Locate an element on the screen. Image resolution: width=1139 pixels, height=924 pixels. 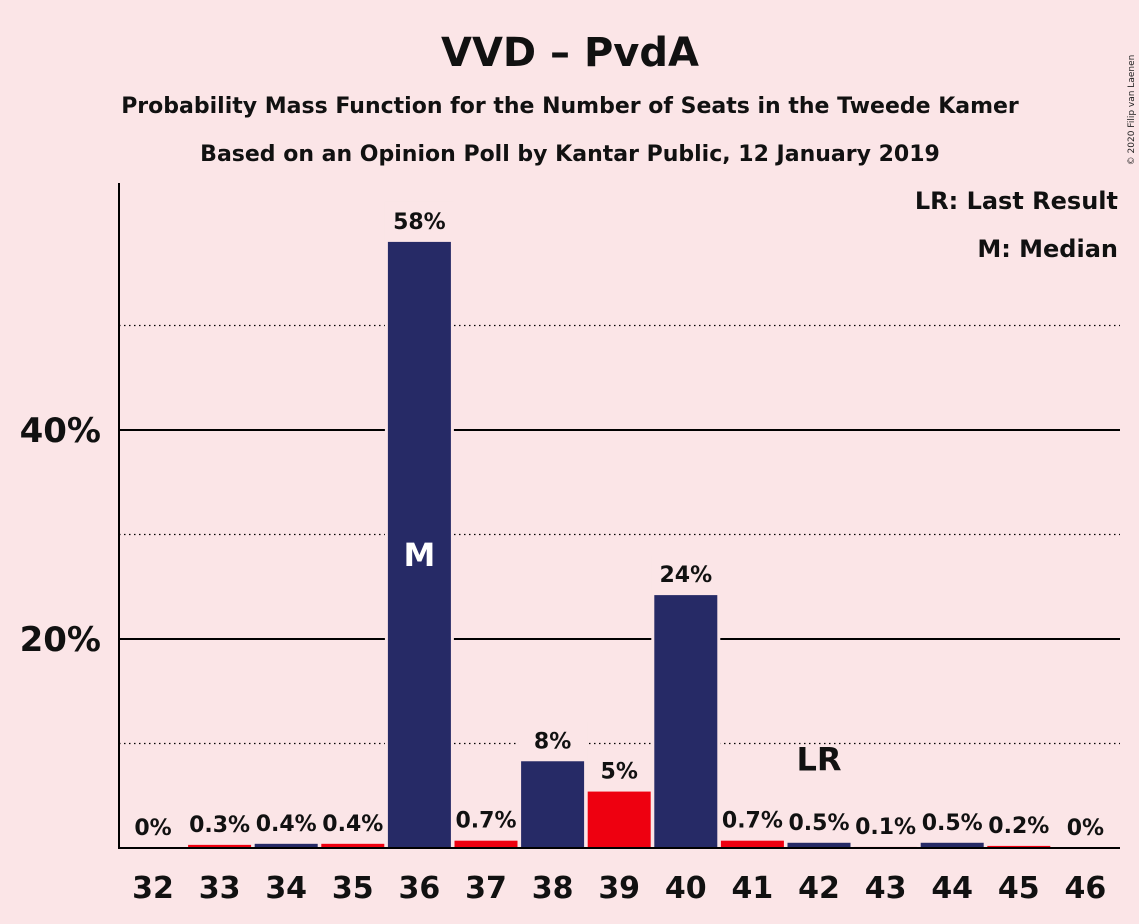
x-tick-label-42: 42 is located at coordinates (819, 888).